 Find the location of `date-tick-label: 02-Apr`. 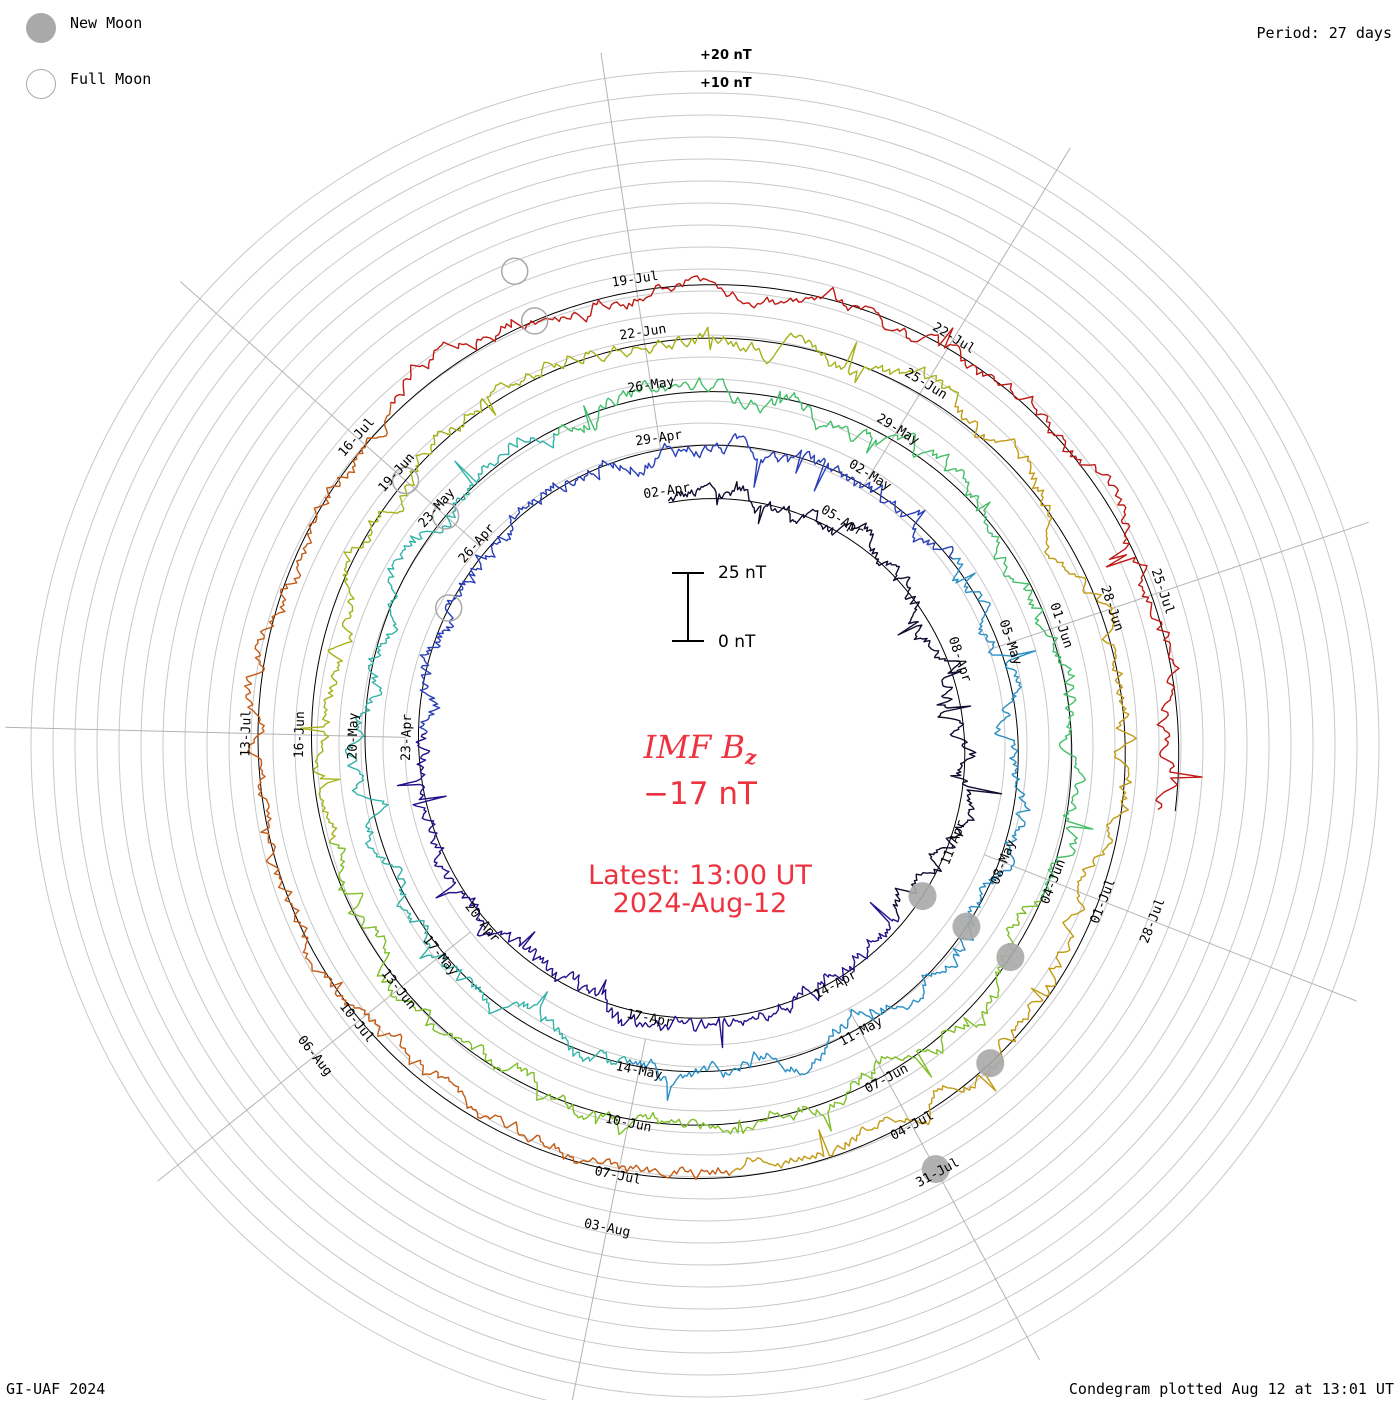

date-tick-label: 02-Apr is located at coordinates (667, 491).